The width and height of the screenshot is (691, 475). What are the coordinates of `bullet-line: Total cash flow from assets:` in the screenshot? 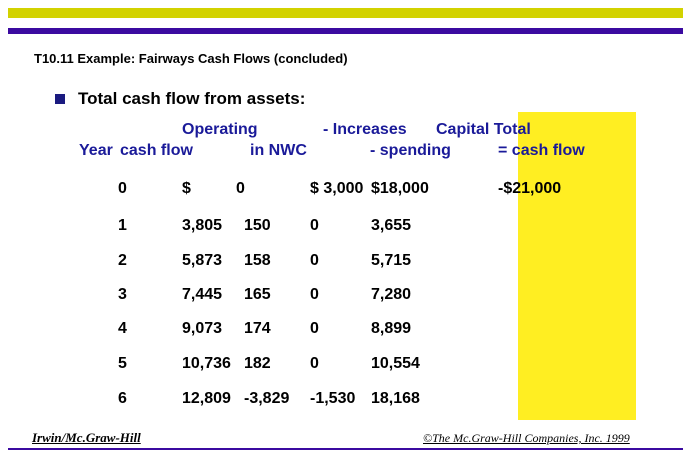 It's located at (180, 99).